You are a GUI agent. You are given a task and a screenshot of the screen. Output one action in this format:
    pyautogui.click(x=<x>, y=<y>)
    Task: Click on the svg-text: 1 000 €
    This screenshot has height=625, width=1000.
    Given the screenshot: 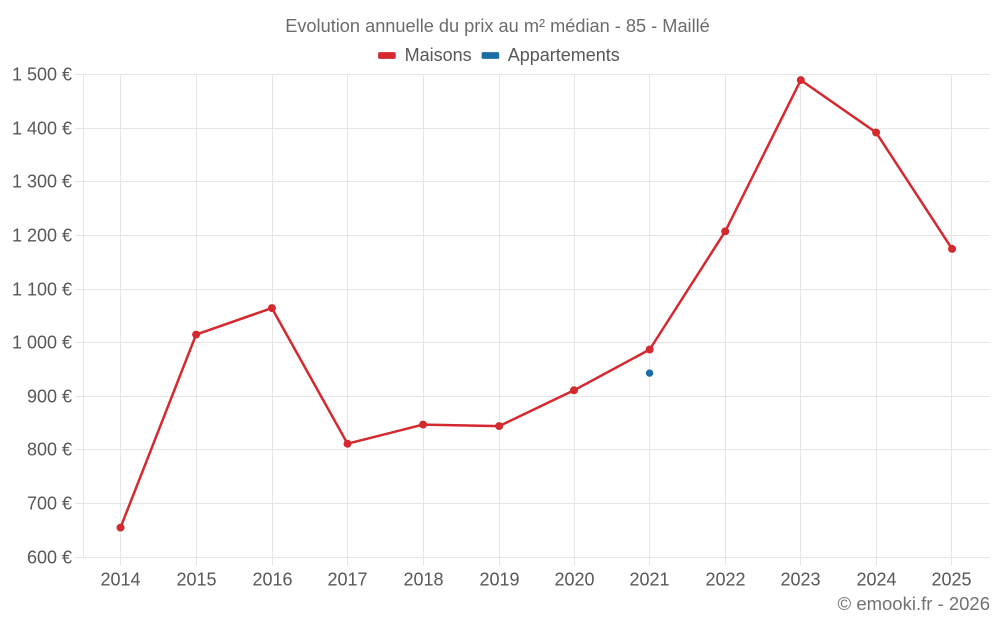 What is the action you would take?
    pyautogui.click(x=42, y=343)
    